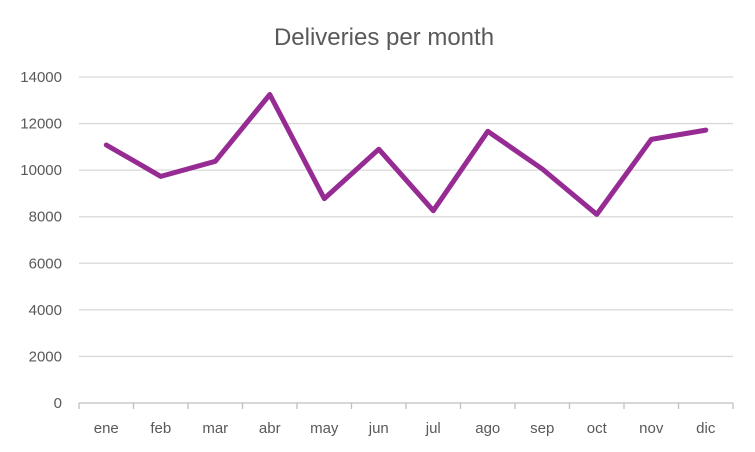 This screenshot has height=452, width=755. What do you see at coordinates (433, 428) in the screenshot?
I see `x-tick-label: jul` at bounding box center [433, 428].